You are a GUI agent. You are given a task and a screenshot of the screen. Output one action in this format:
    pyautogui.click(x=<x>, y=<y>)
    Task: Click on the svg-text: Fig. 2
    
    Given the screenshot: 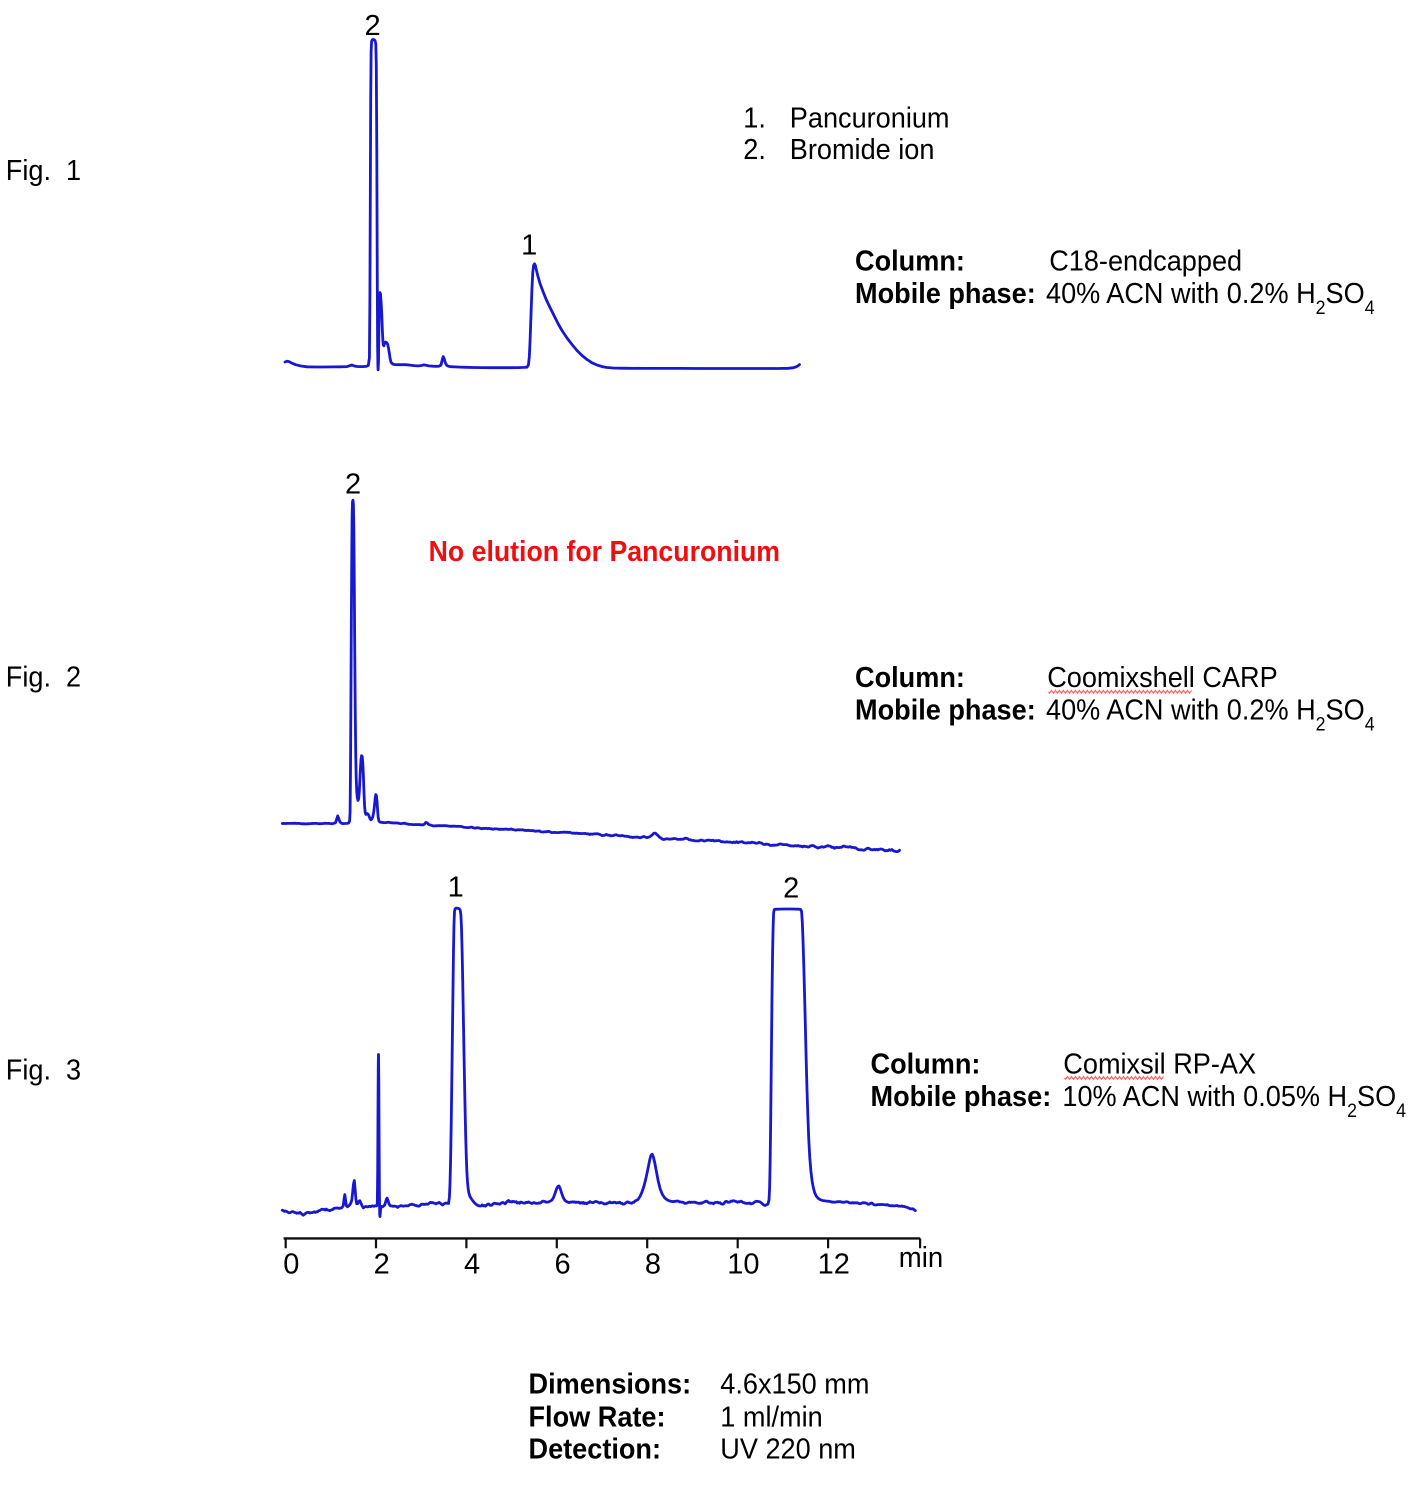 What is the action you would take?
    pyautogui.click(x=43, y=677)
    